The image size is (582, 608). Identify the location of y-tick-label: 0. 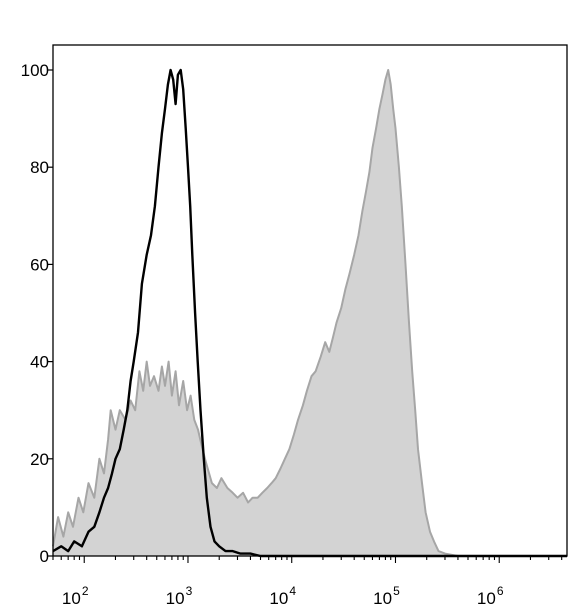
(44, 556).